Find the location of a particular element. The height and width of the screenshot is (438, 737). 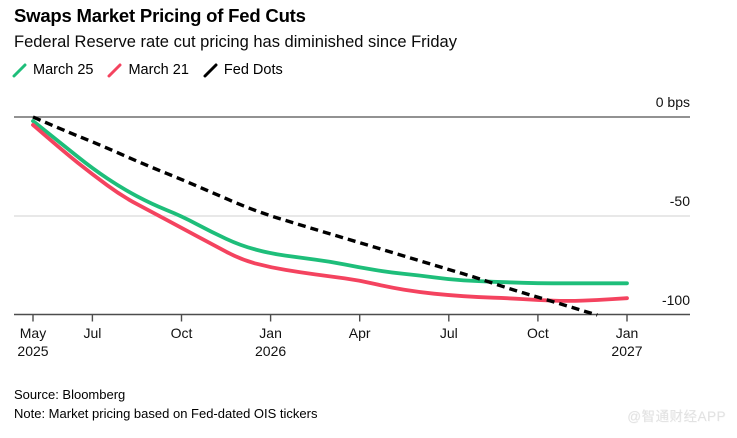

legend-item-march-21: March 21 is located at coordinates (148, 70).